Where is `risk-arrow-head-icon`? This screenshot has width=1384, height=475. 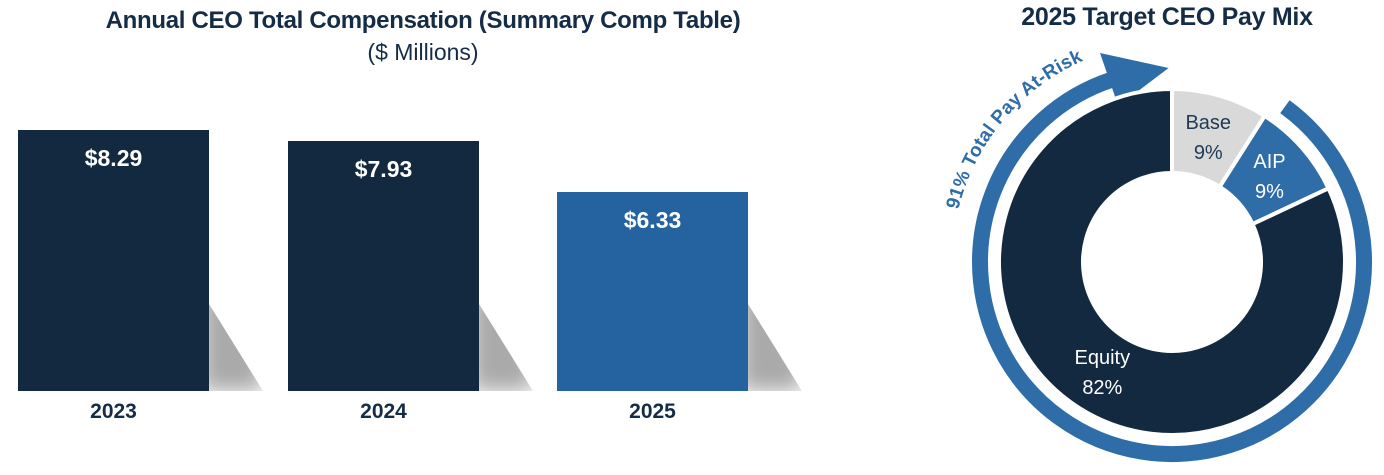
risk-arrow-head-icon is located at coordinates (1134, 79).